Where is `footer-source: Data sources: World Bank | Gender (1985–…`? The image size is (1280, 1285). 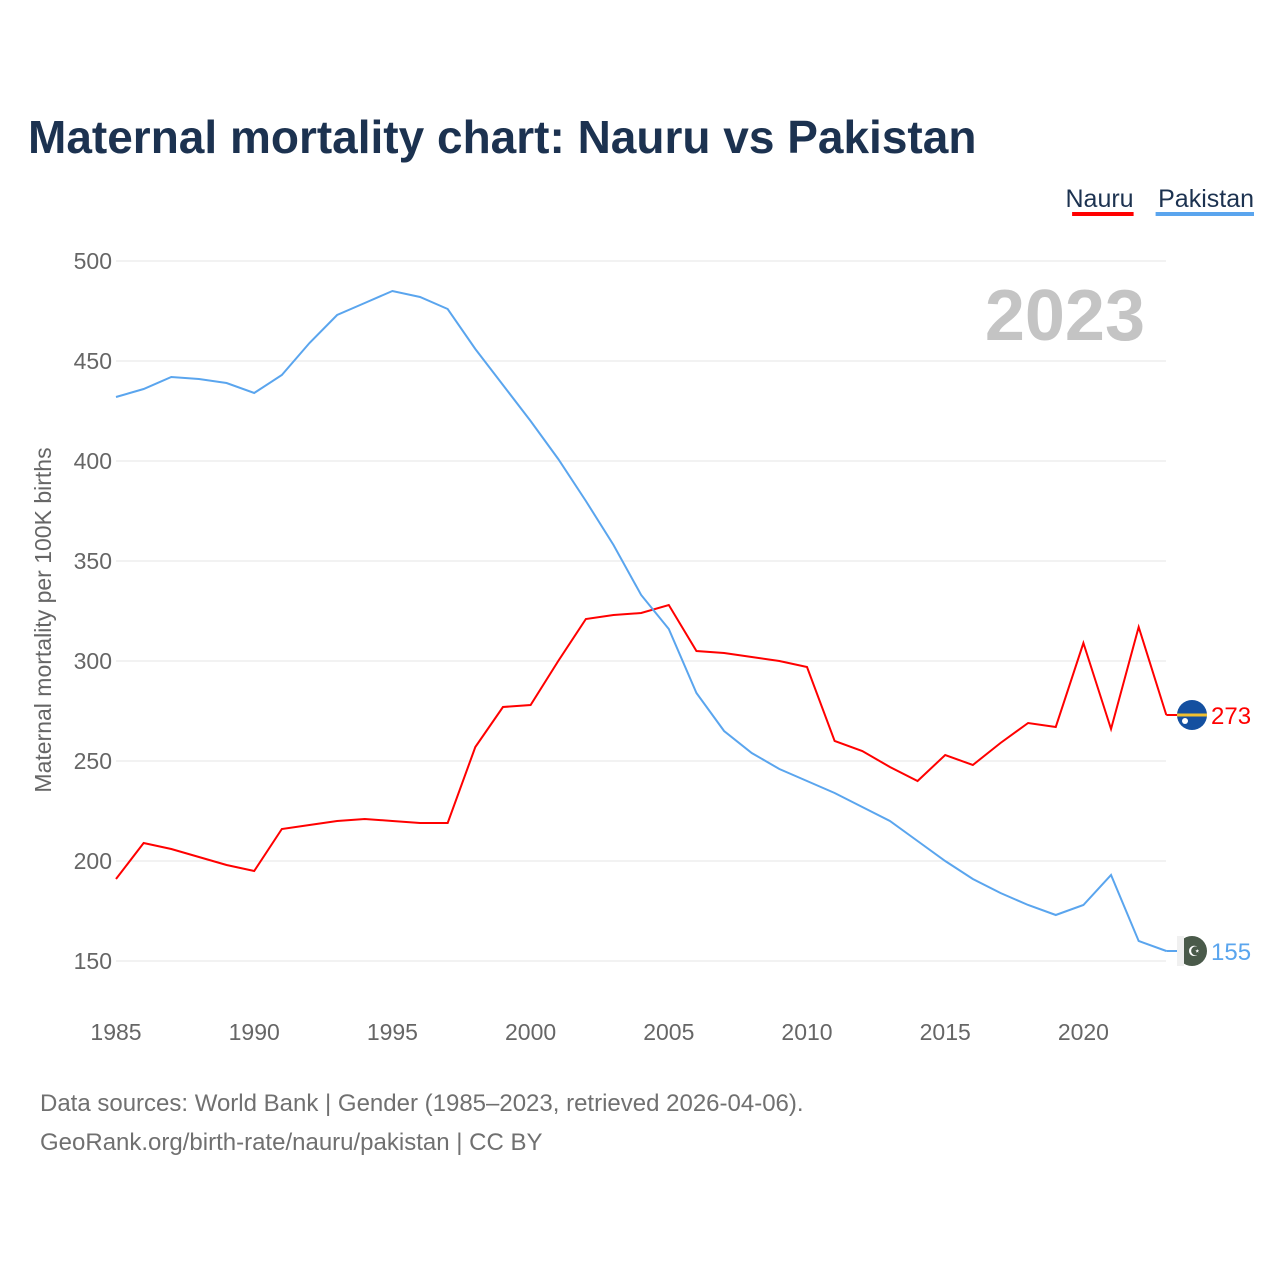
footer-source: Data sources: World Bank | Gender (1985–… is located at coordinates (422, 1103).